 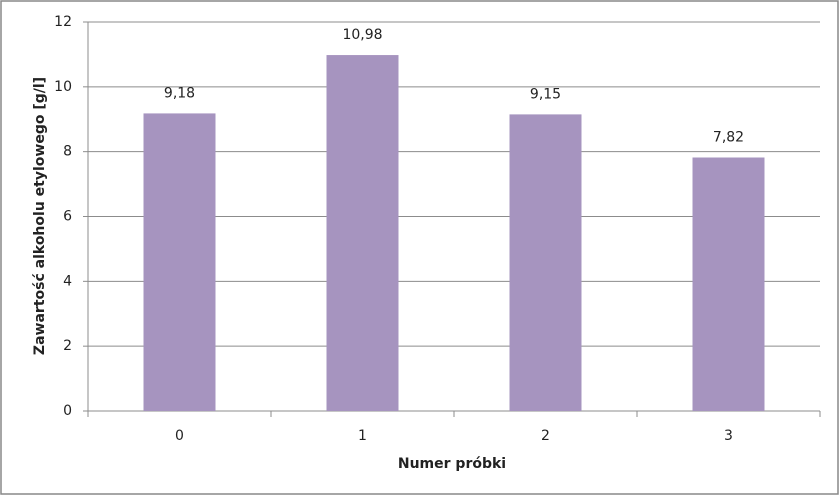 What do you see at coordinates (179, 93) in the screenshot?
I see `value-label: 9,18` at bounding box center [179, 93].